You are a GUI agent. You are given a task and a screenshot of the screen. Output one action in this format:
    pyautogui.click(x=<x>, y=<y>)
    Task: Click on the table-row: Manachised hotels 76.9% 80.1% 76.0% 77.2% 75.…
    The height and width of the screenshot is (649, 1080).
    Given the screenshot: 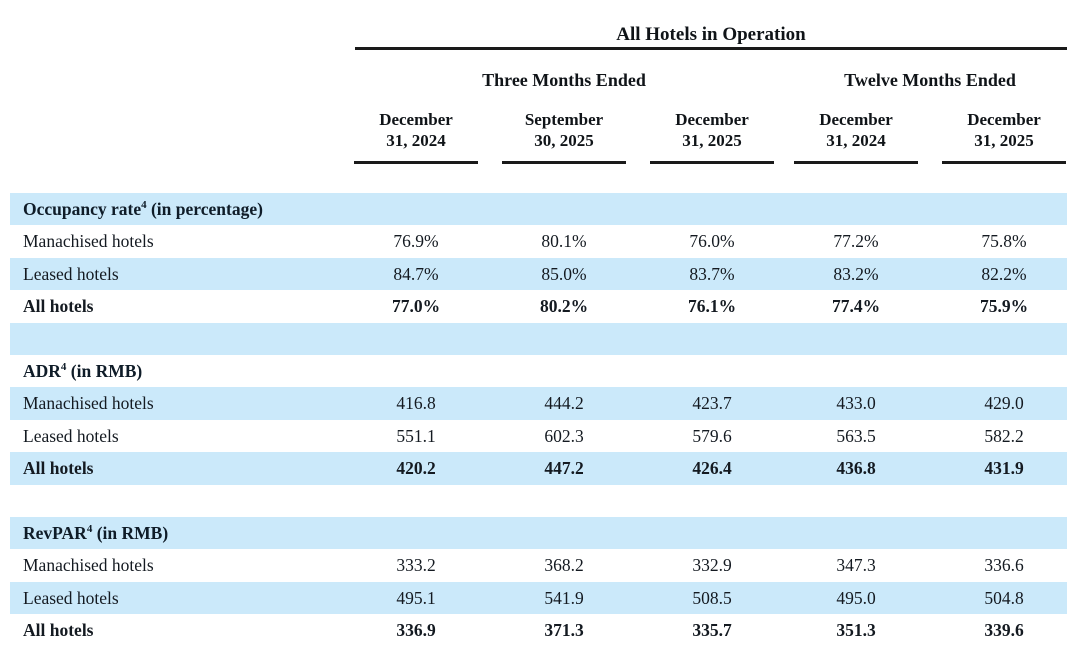 What is the action you would take?
    pyautogui.click(x=538, y=241)
    